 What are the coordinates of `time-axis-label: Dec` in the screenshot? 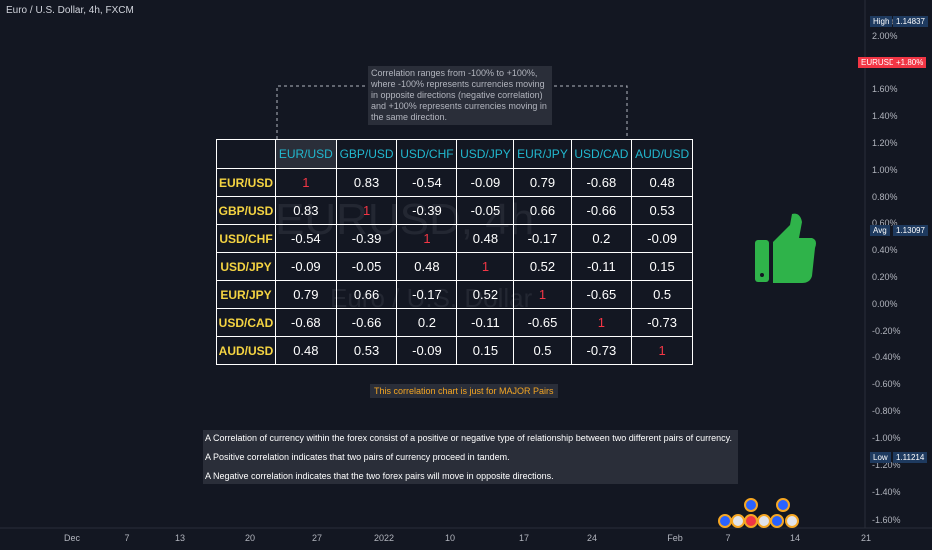 It's located at (72, 538).